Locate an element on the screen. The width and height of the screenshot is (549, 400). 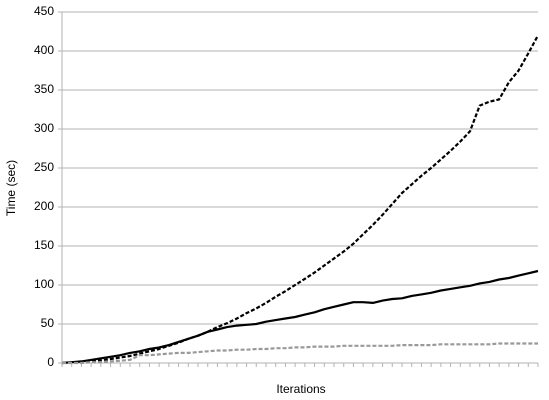
y-tick-label: 50 is located at coordinates (48, 323).